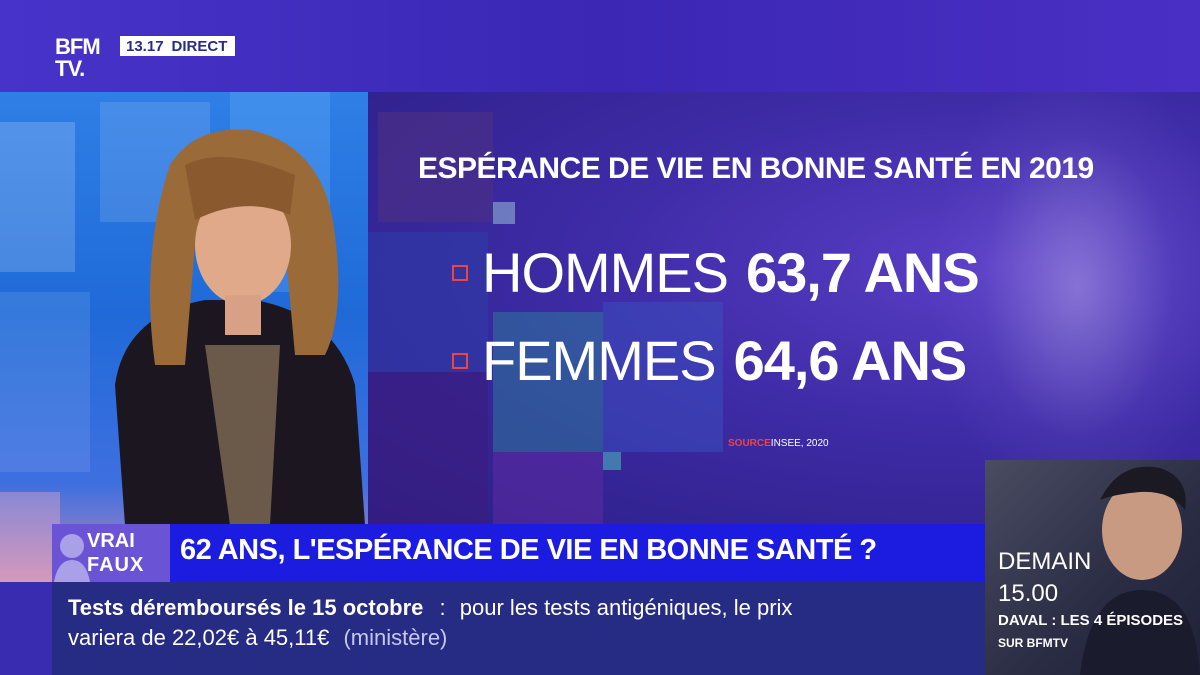 The width and height of the screenshot is (1200, 675). Describe the element at coordinates (145, 46) in the screenshot. I see `clock-time: 13.17` at that location.